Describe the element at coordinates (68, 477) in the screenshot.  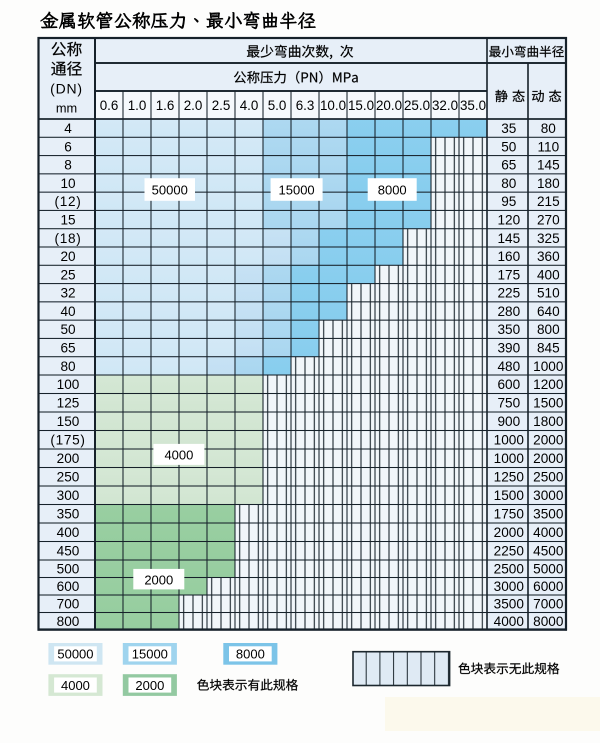
I see `svg-text: 250` at that location.